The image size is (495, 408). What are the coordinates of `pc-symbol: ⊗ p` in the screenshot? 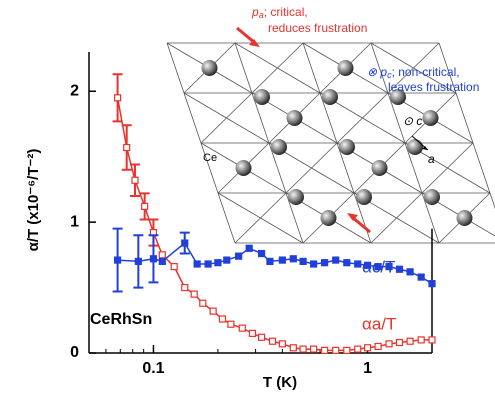 It's located at (377, 72).